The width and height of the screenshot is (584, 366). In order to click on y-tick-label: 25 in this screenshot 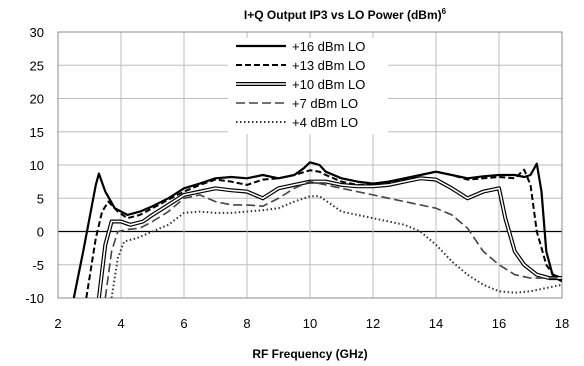, I will do `click(37, 65)`.